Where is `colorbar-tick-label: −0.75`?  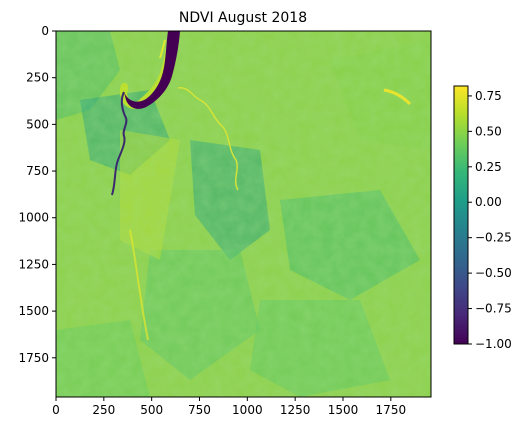 colorbar-tick-label: −0.75 is located at coordinates (493, 309).